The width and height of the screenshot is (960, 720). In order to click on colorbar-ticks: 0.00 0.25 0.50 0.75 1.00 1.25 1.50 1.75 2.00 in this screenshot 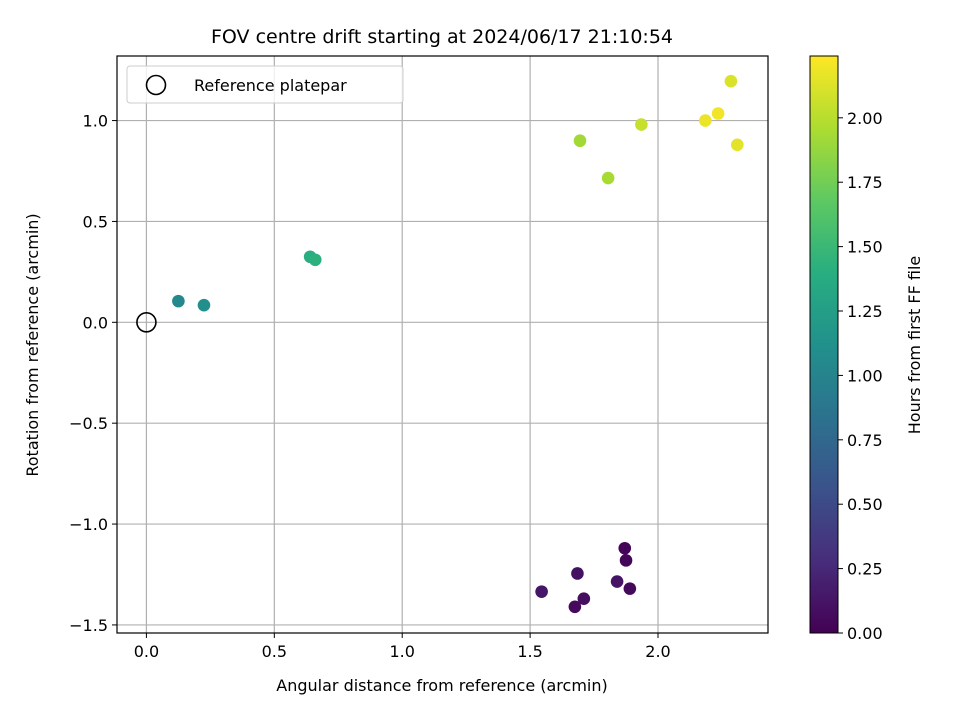, I will do `click(860, 376)`.